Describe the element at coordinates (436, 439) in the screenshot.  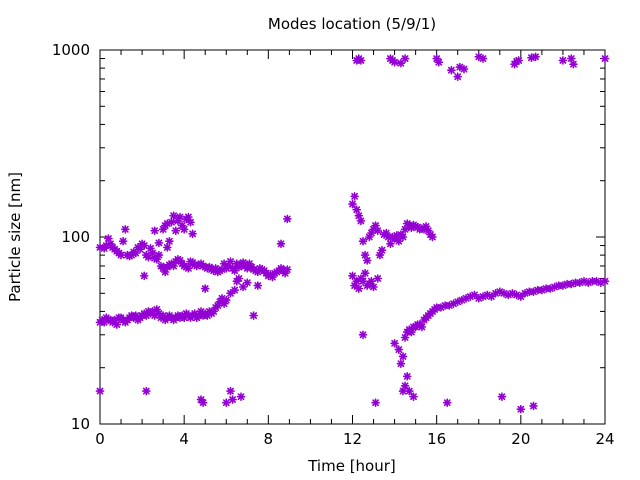
I see `x-tick-label: 16` at that location.